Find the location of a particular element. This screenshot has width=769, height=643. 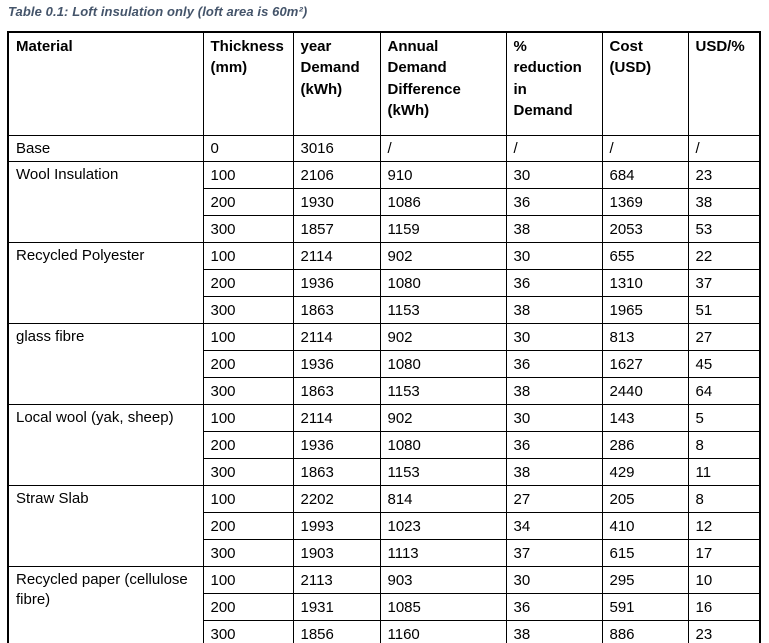

data-cell: 0 is located at coordinates (248, 148).